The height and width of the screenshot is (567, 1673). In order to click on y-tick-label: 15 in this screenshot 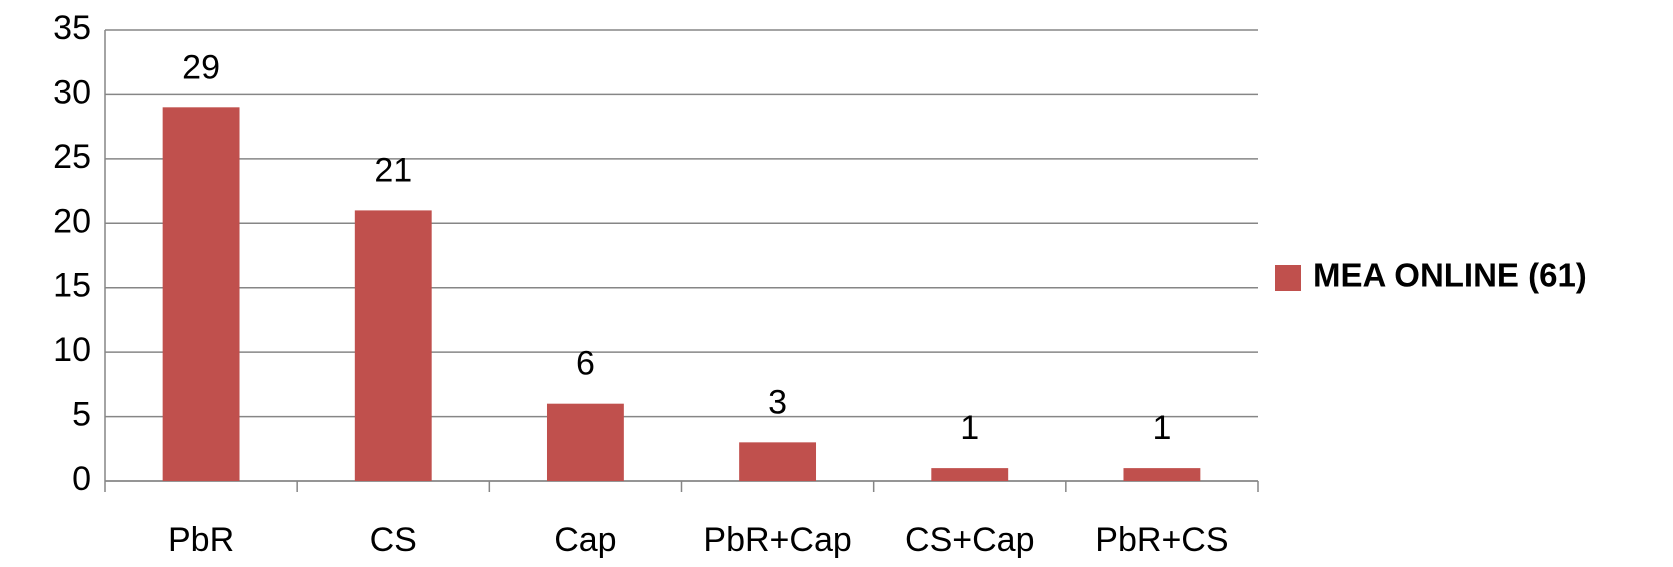, I will do `click(72, 286)`.